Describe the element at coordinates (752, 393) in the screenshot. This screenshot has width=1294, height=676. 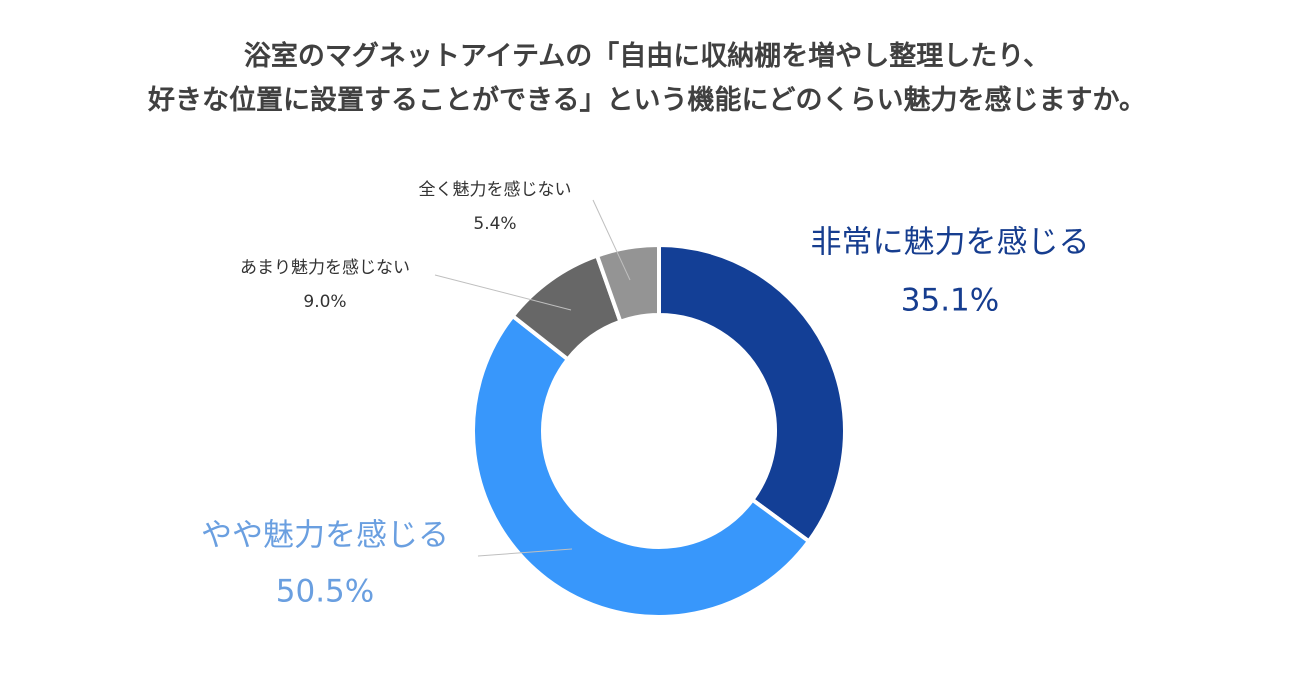
I see `slice-very-attractive` at that location.